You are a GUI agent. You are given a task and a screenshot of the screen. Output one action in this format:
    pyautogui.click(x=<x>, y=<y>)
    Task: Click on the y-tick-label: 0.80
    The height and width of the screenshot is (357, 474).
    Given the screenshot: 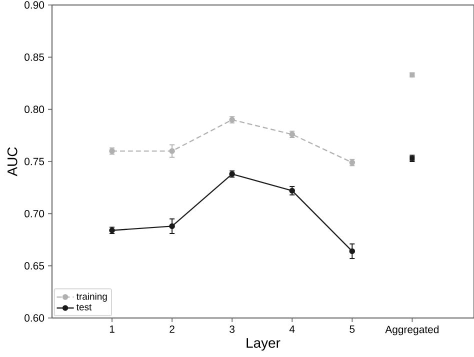 What is the action you would take?
    pyautogui.click(x=34, y=110)
    